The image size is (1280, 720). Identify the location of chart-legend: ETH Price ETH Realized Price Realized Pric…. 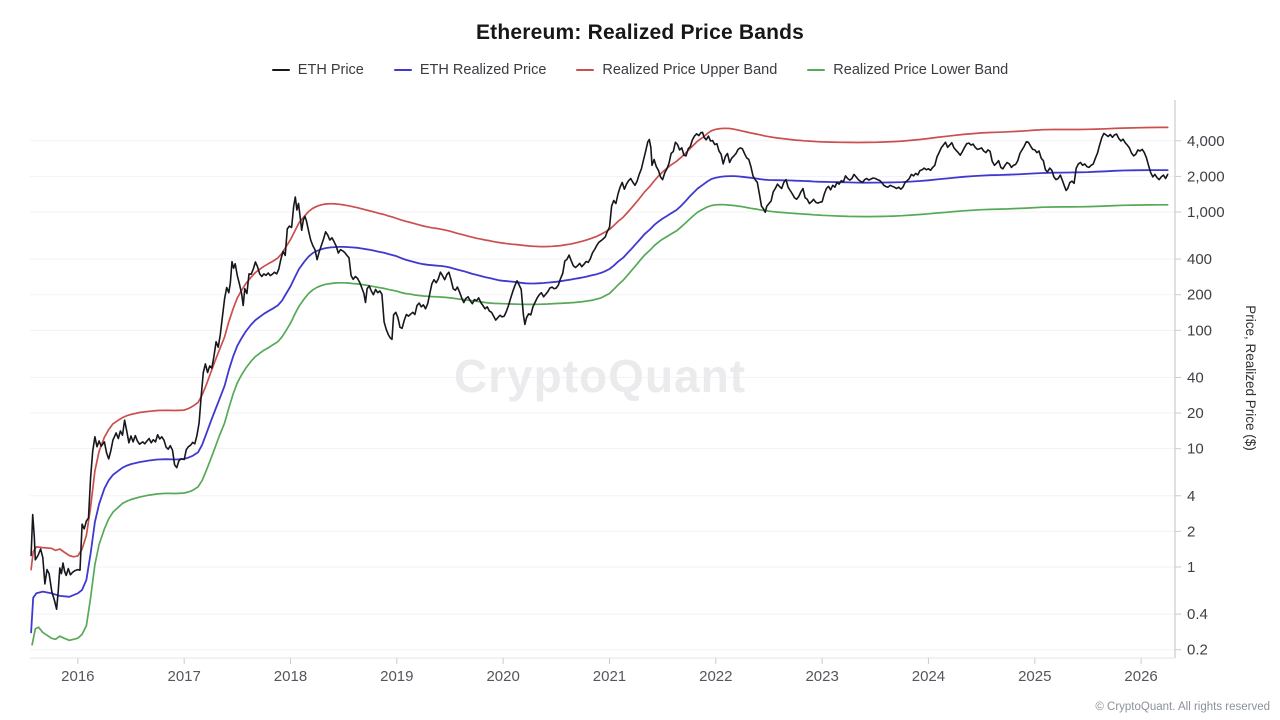
(640, 70).